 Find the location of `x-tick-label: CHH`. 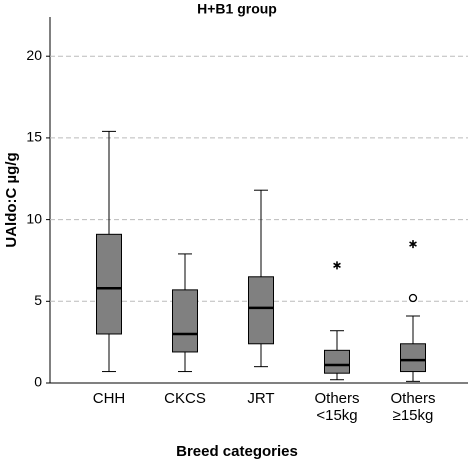

x-tick-label: CHH is located at coordinates (109, 398).